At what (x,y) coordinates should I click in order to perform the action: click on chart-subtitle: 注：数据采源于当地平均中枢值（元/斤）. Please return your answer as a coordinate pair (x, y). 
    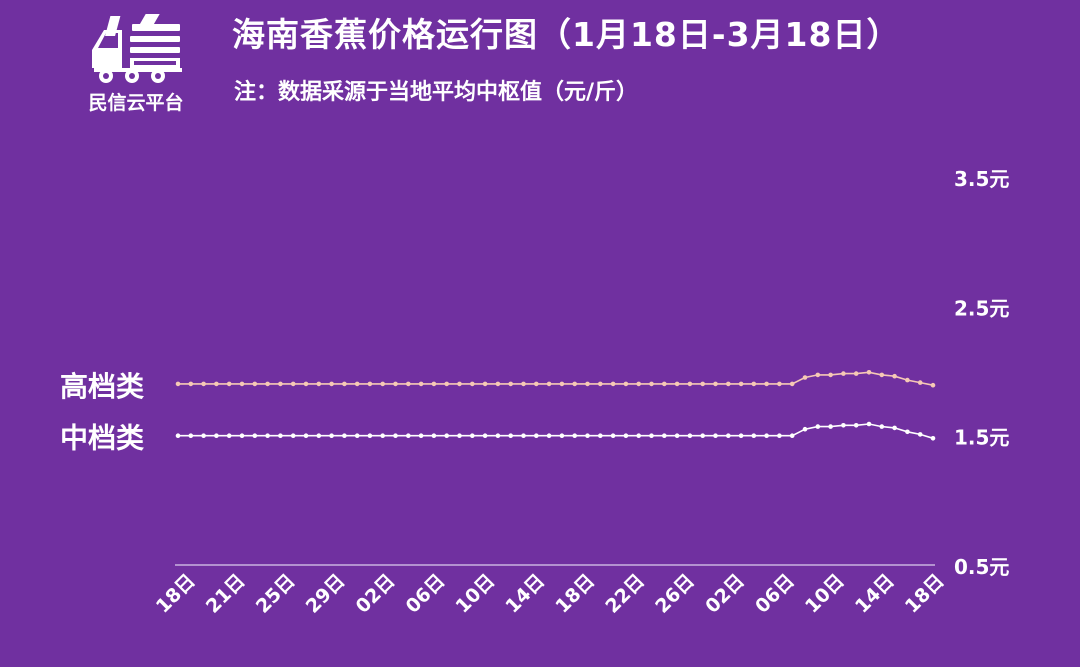
    Looking at the image, I should click on (436, 92).